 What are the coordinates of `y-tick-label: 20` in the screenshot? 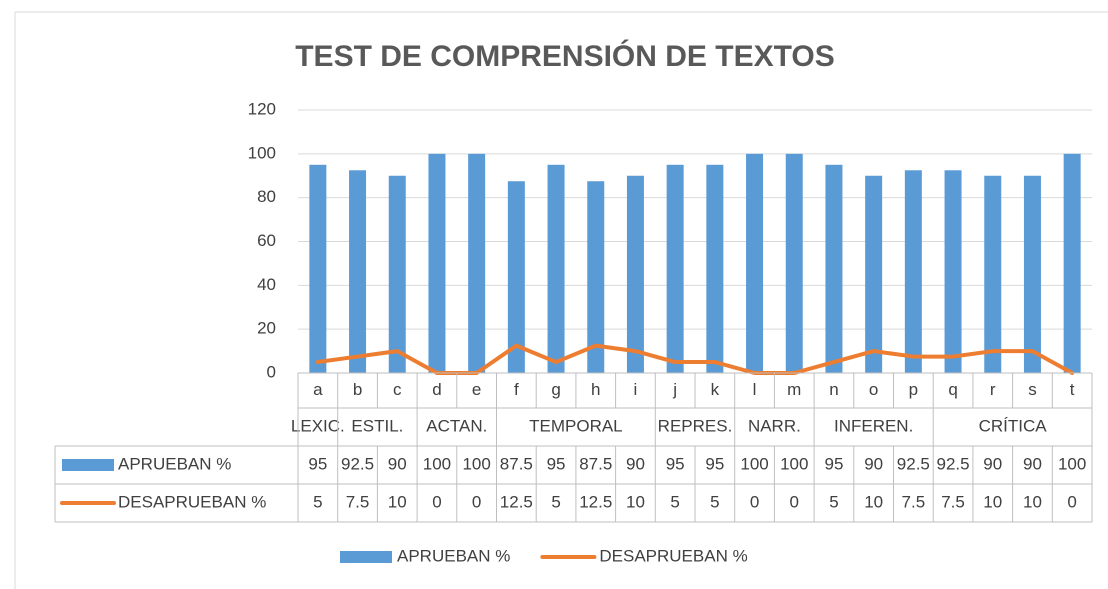 It's located at (266, 328).